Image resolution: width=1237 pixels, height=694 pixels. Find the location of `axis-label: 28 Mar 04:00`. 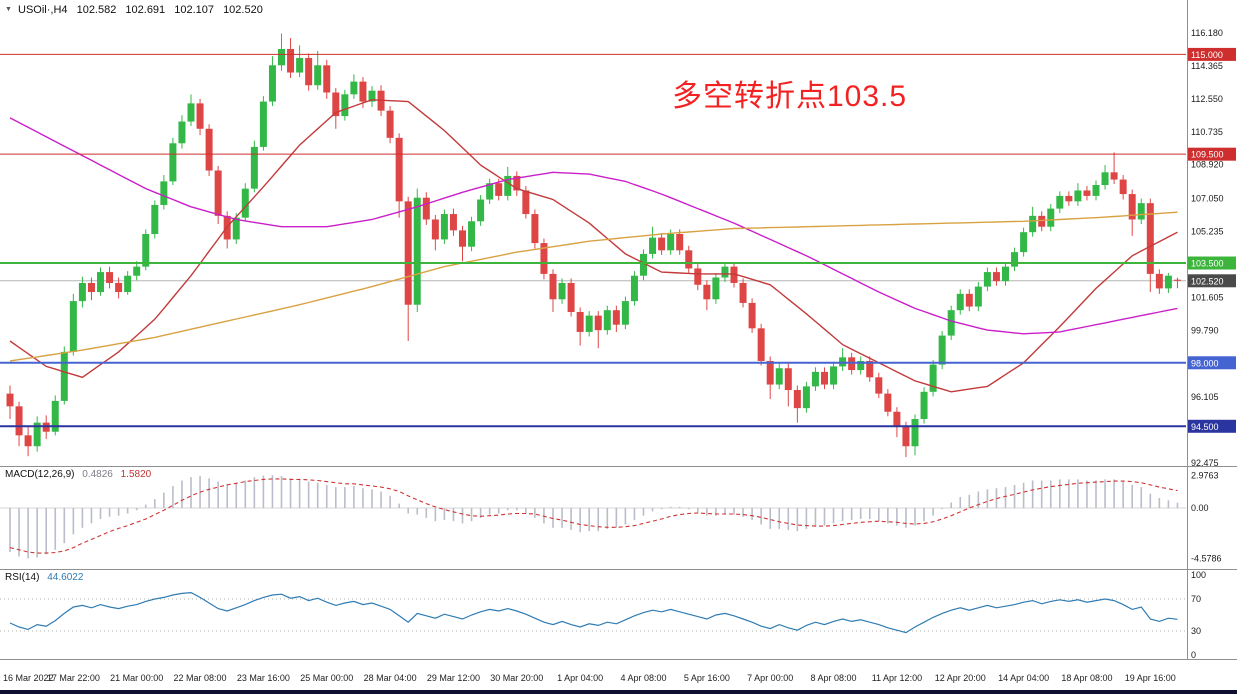

axis-label: 28 Mar 04:00 is located at coordinates (390, 678).